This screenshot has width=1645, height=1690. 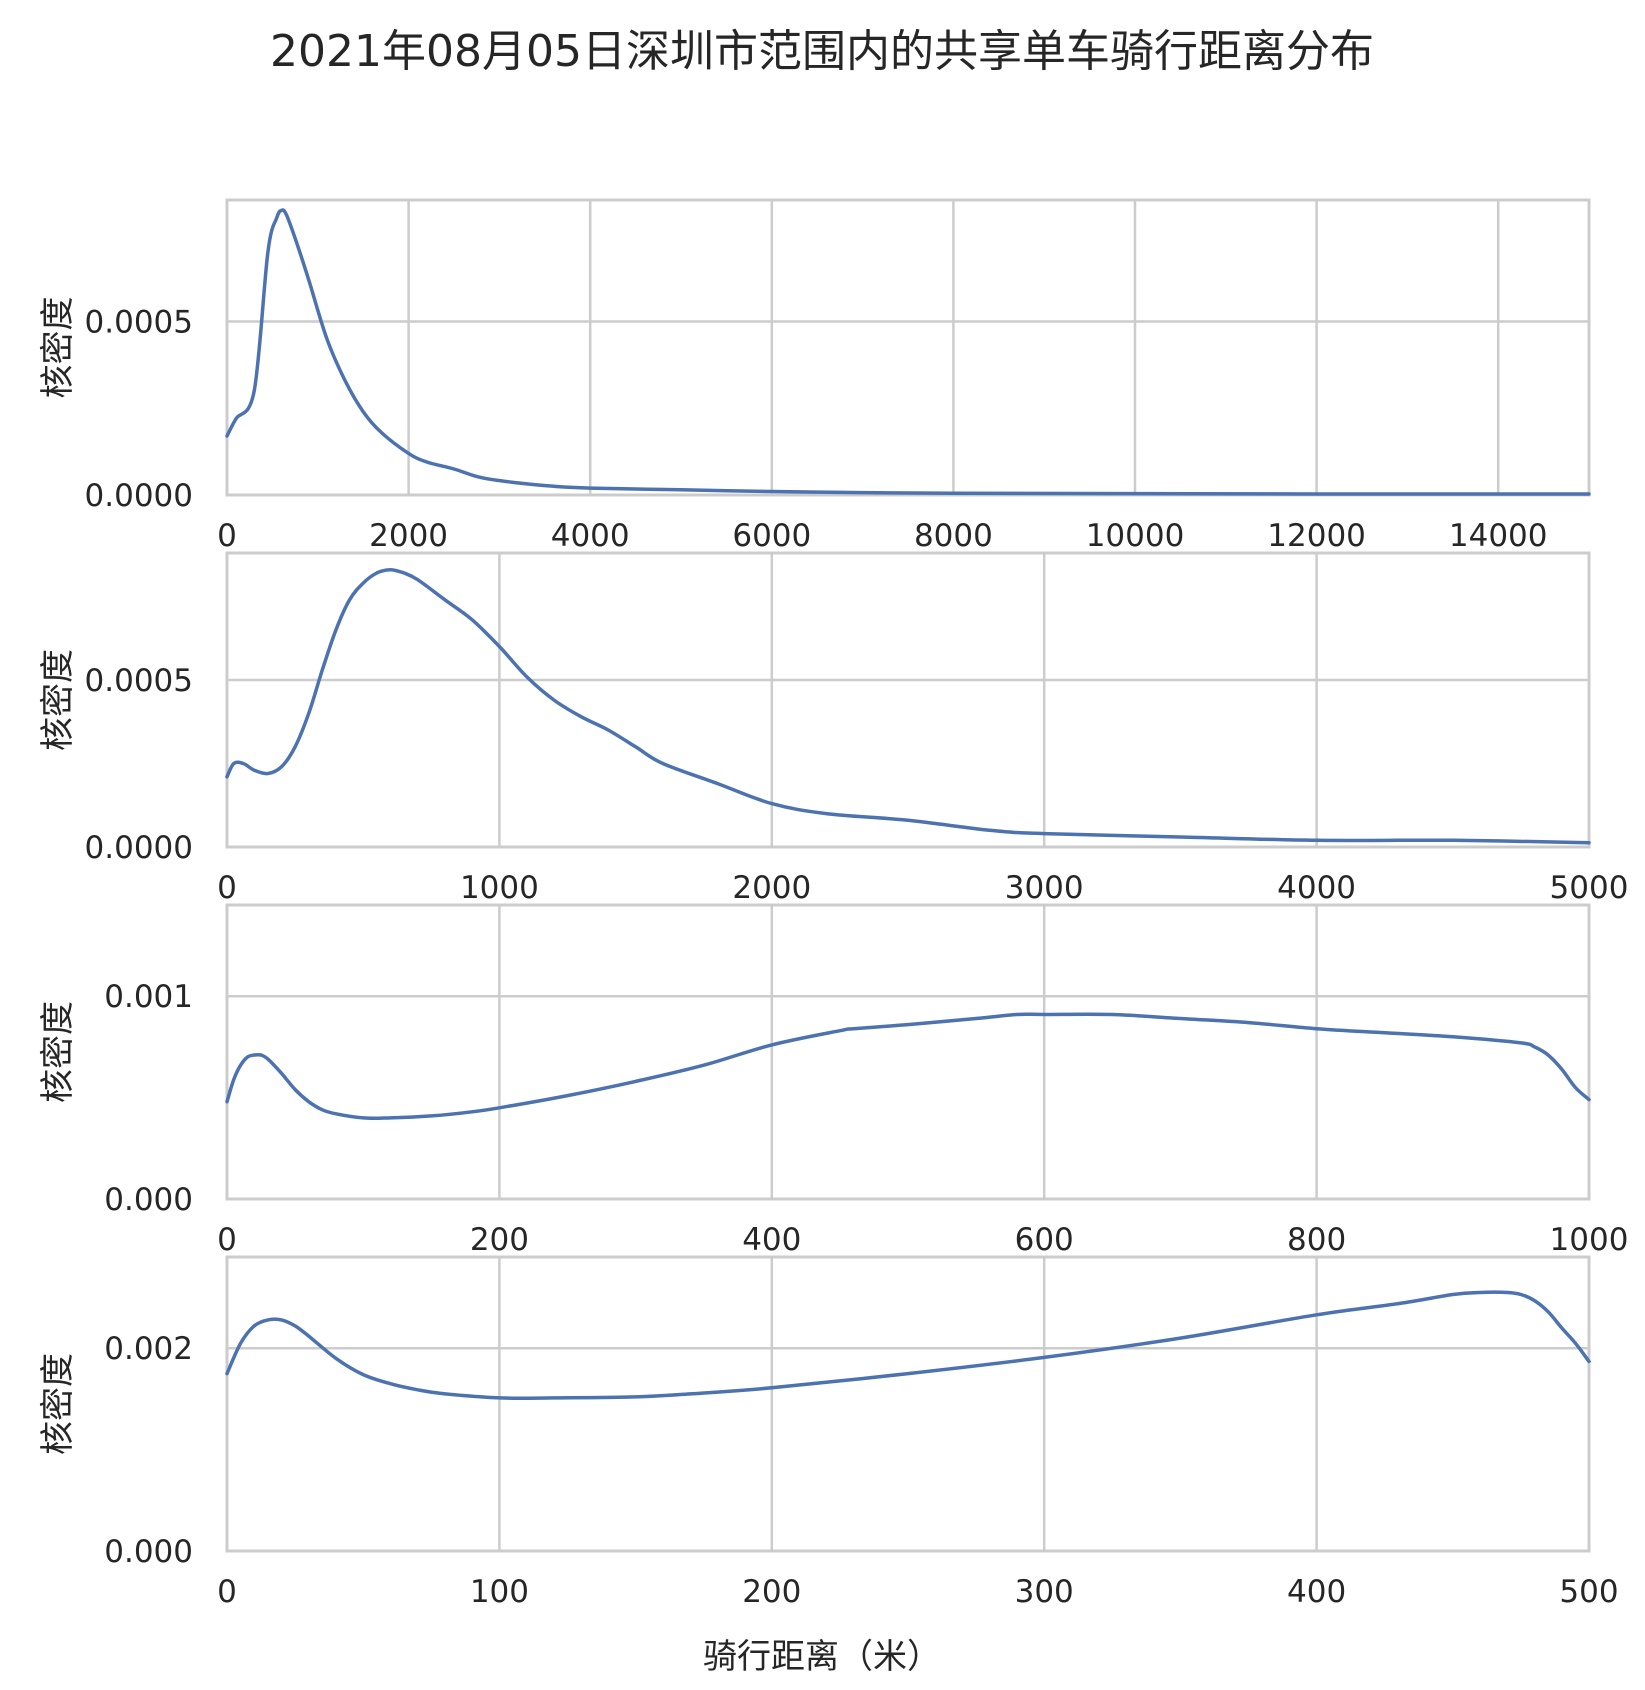 What do you see at coordinates (1044, 1240) in the screenshot?
I see `x-tick-label: 600` at bounding box center [1044, 1240].